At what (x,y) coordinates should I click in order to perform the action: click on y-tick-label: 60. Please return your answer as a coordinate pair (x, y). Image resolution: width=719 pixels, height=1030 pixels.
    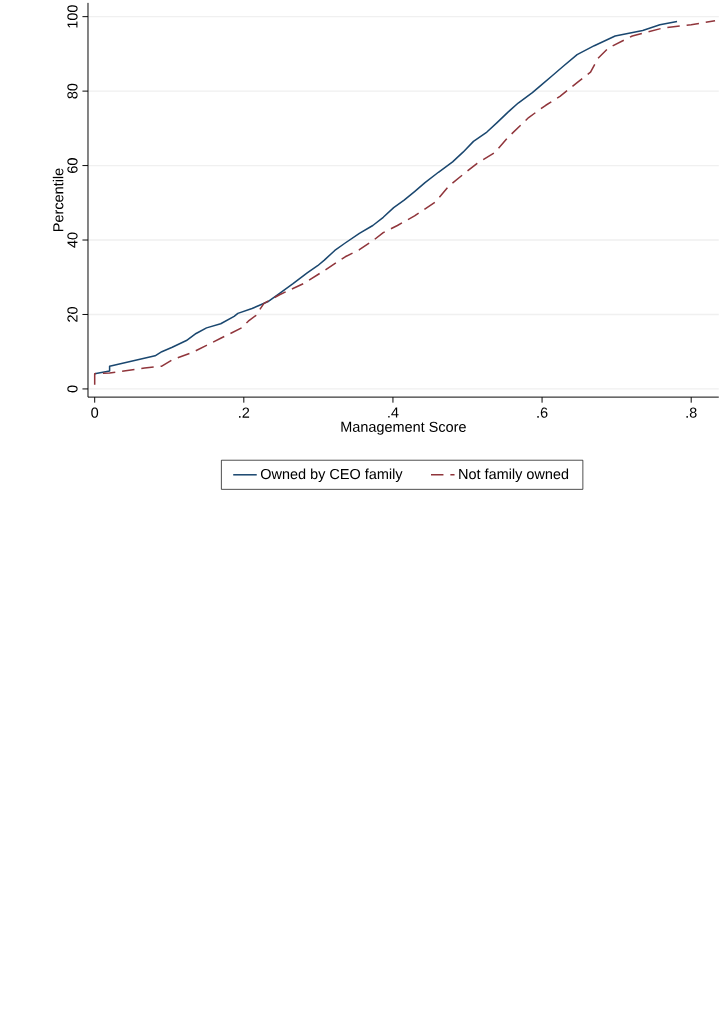
    Looking at the image, I should click on (72, 165).